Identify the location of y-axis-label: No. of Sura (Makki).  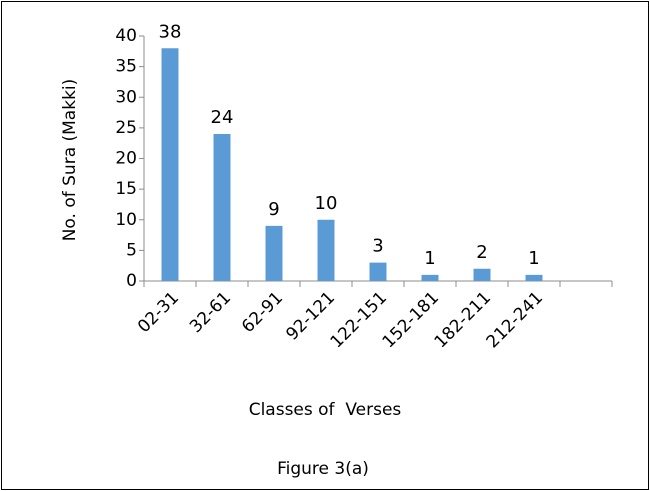
(70, 160).